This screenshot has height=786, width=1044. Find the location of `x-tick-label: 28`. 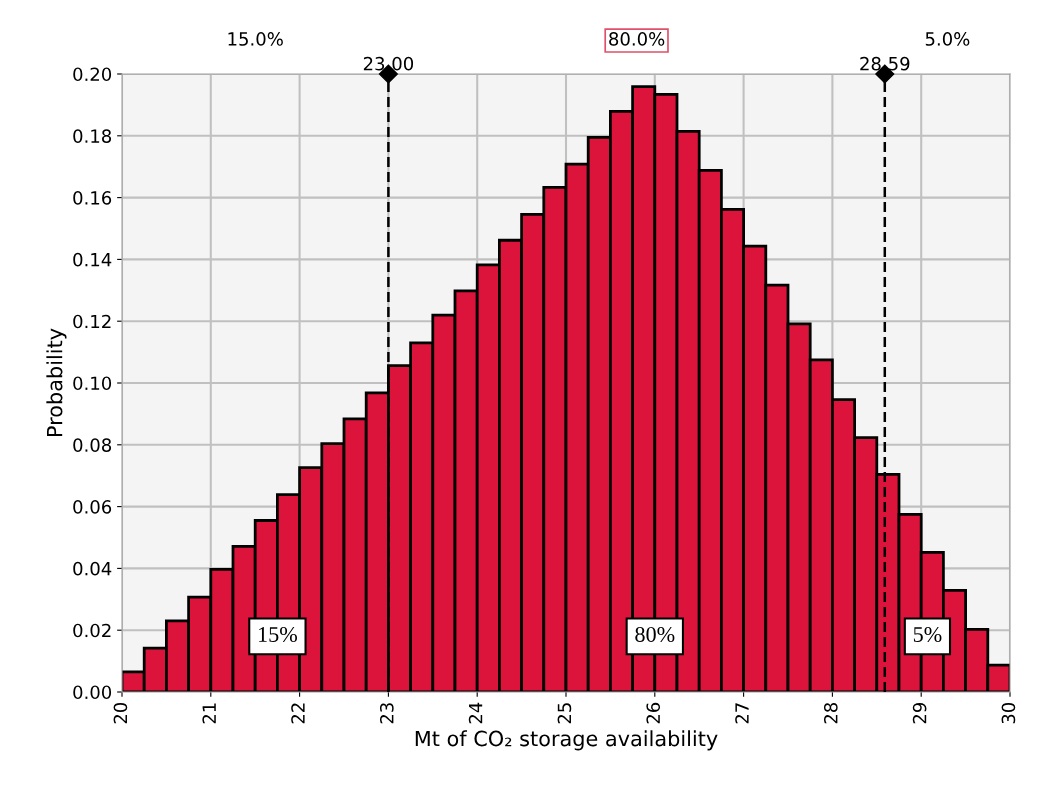

x-tick-label: 28 is located at coordinates (830, 713).